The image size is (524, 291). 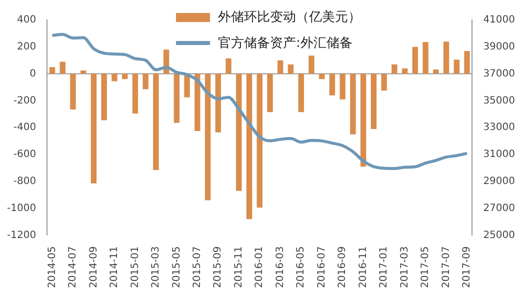 I want to click on legend-label: 官方储备资产:外汇储备, so click(x=285, y=43).